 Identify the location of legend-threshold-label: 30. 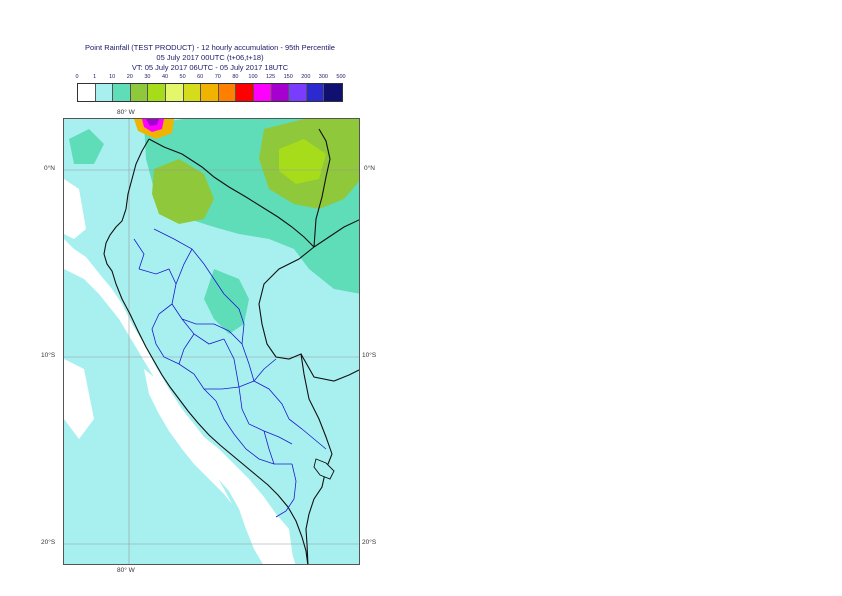
(147, 77).